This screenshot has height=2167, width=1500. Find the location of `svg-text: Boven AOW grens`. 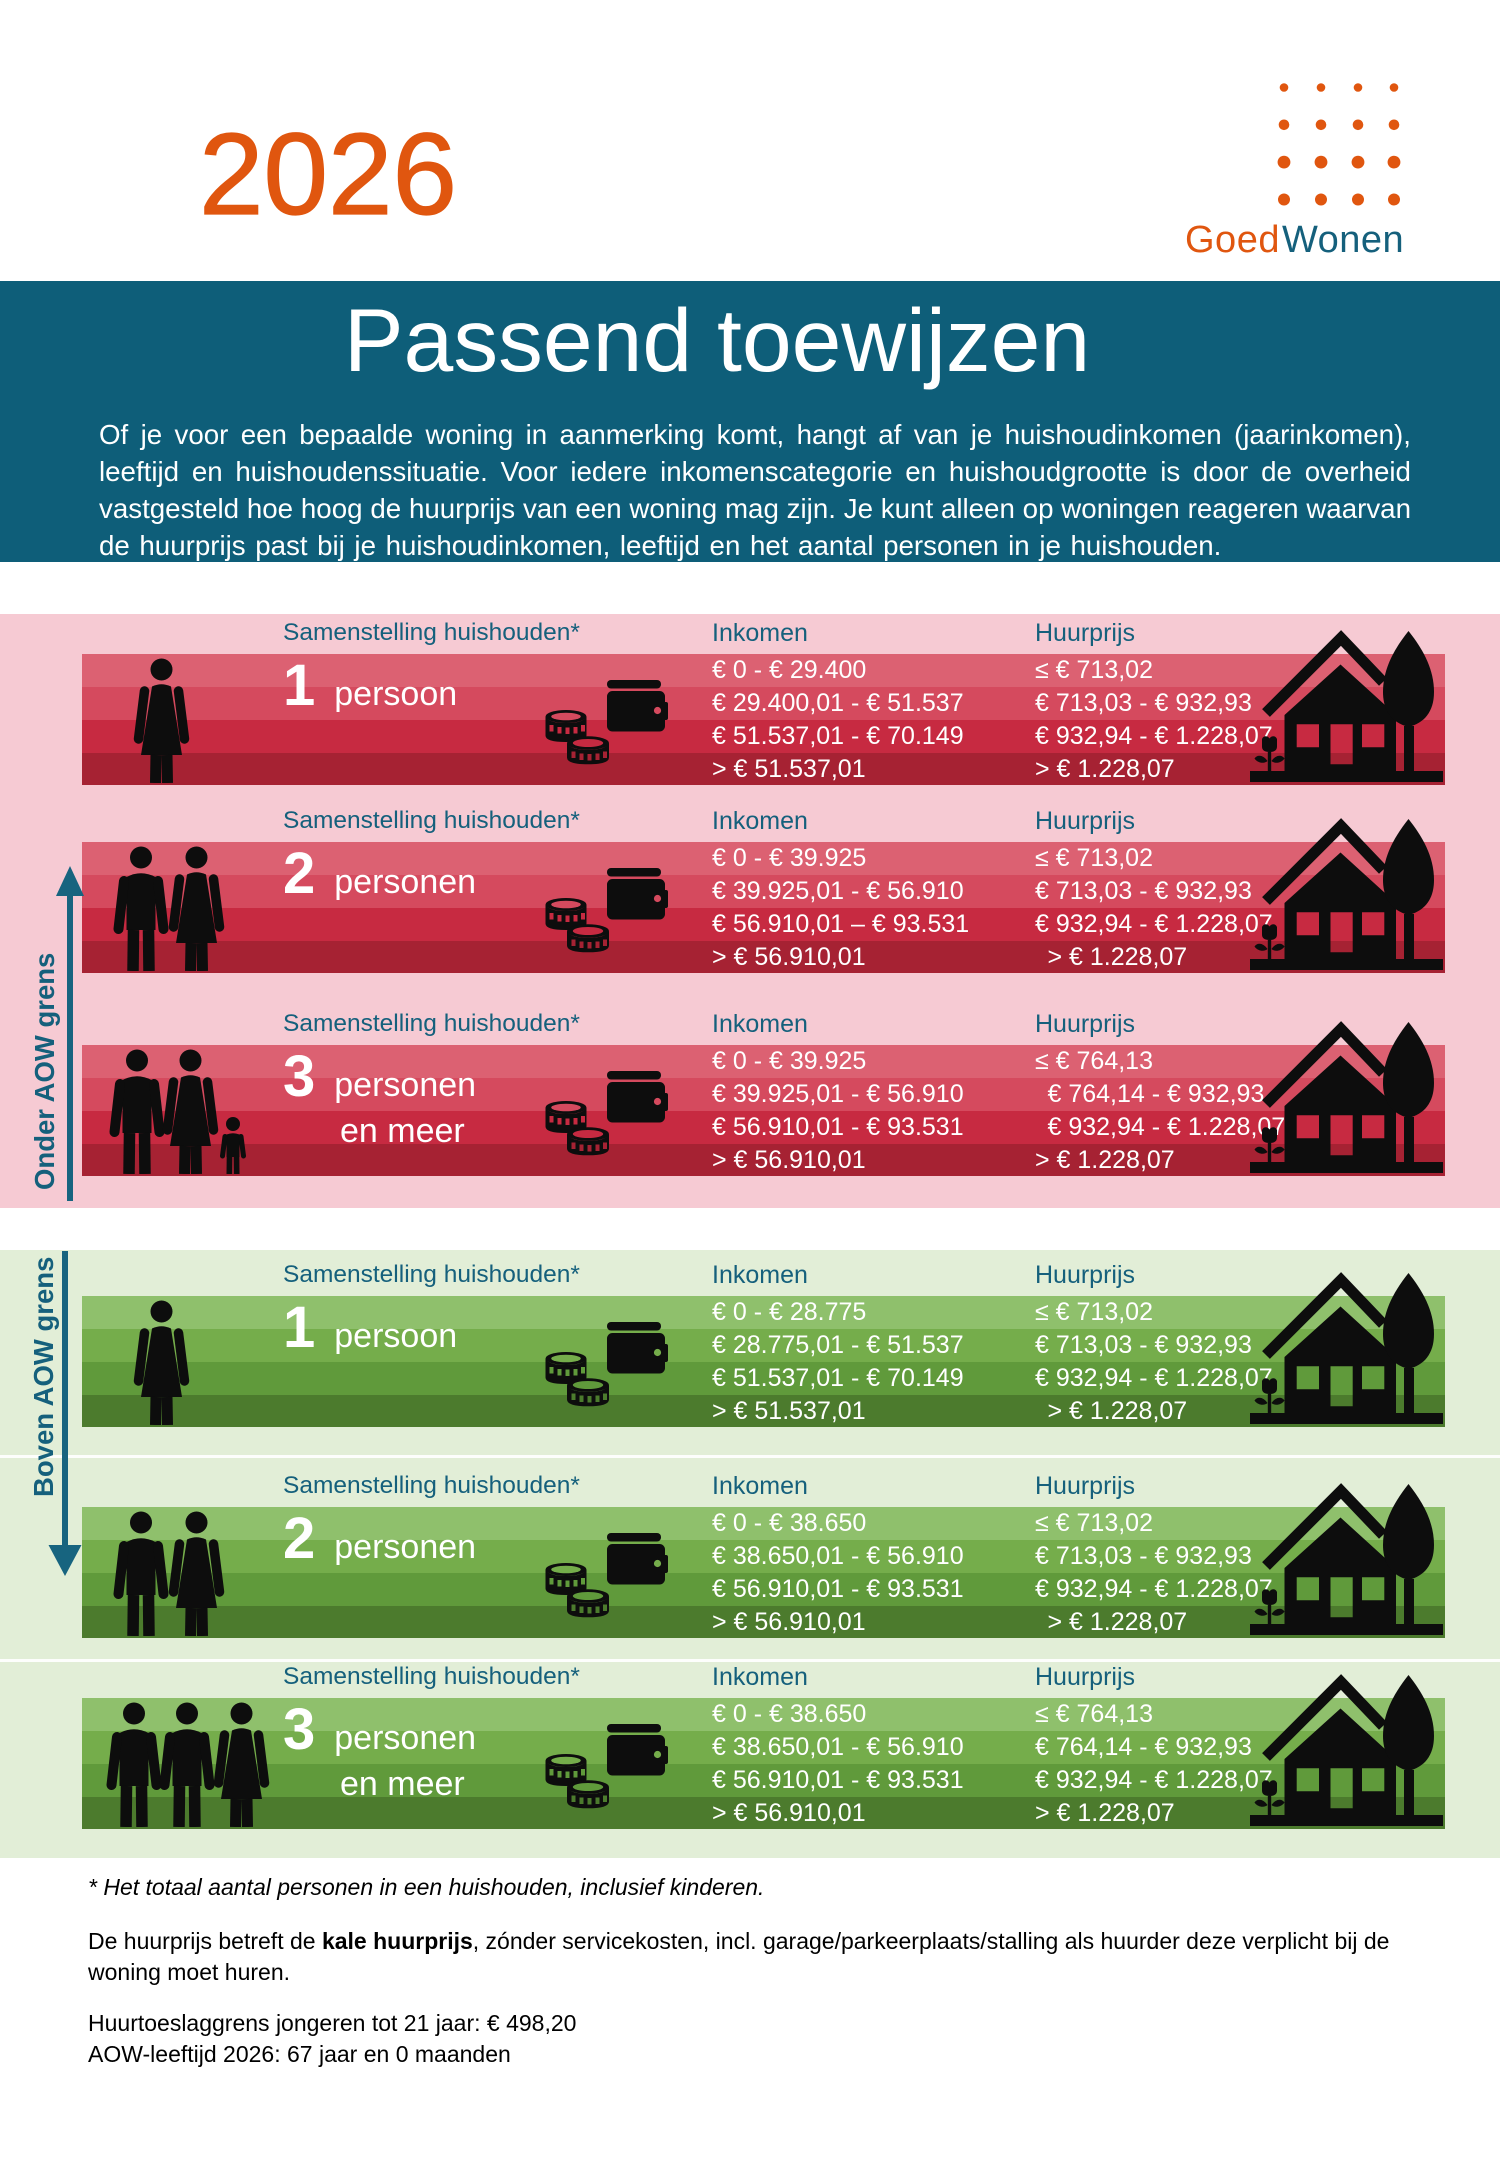

svg-text: Boven AOW grens is located at coordinates (43, 1377).